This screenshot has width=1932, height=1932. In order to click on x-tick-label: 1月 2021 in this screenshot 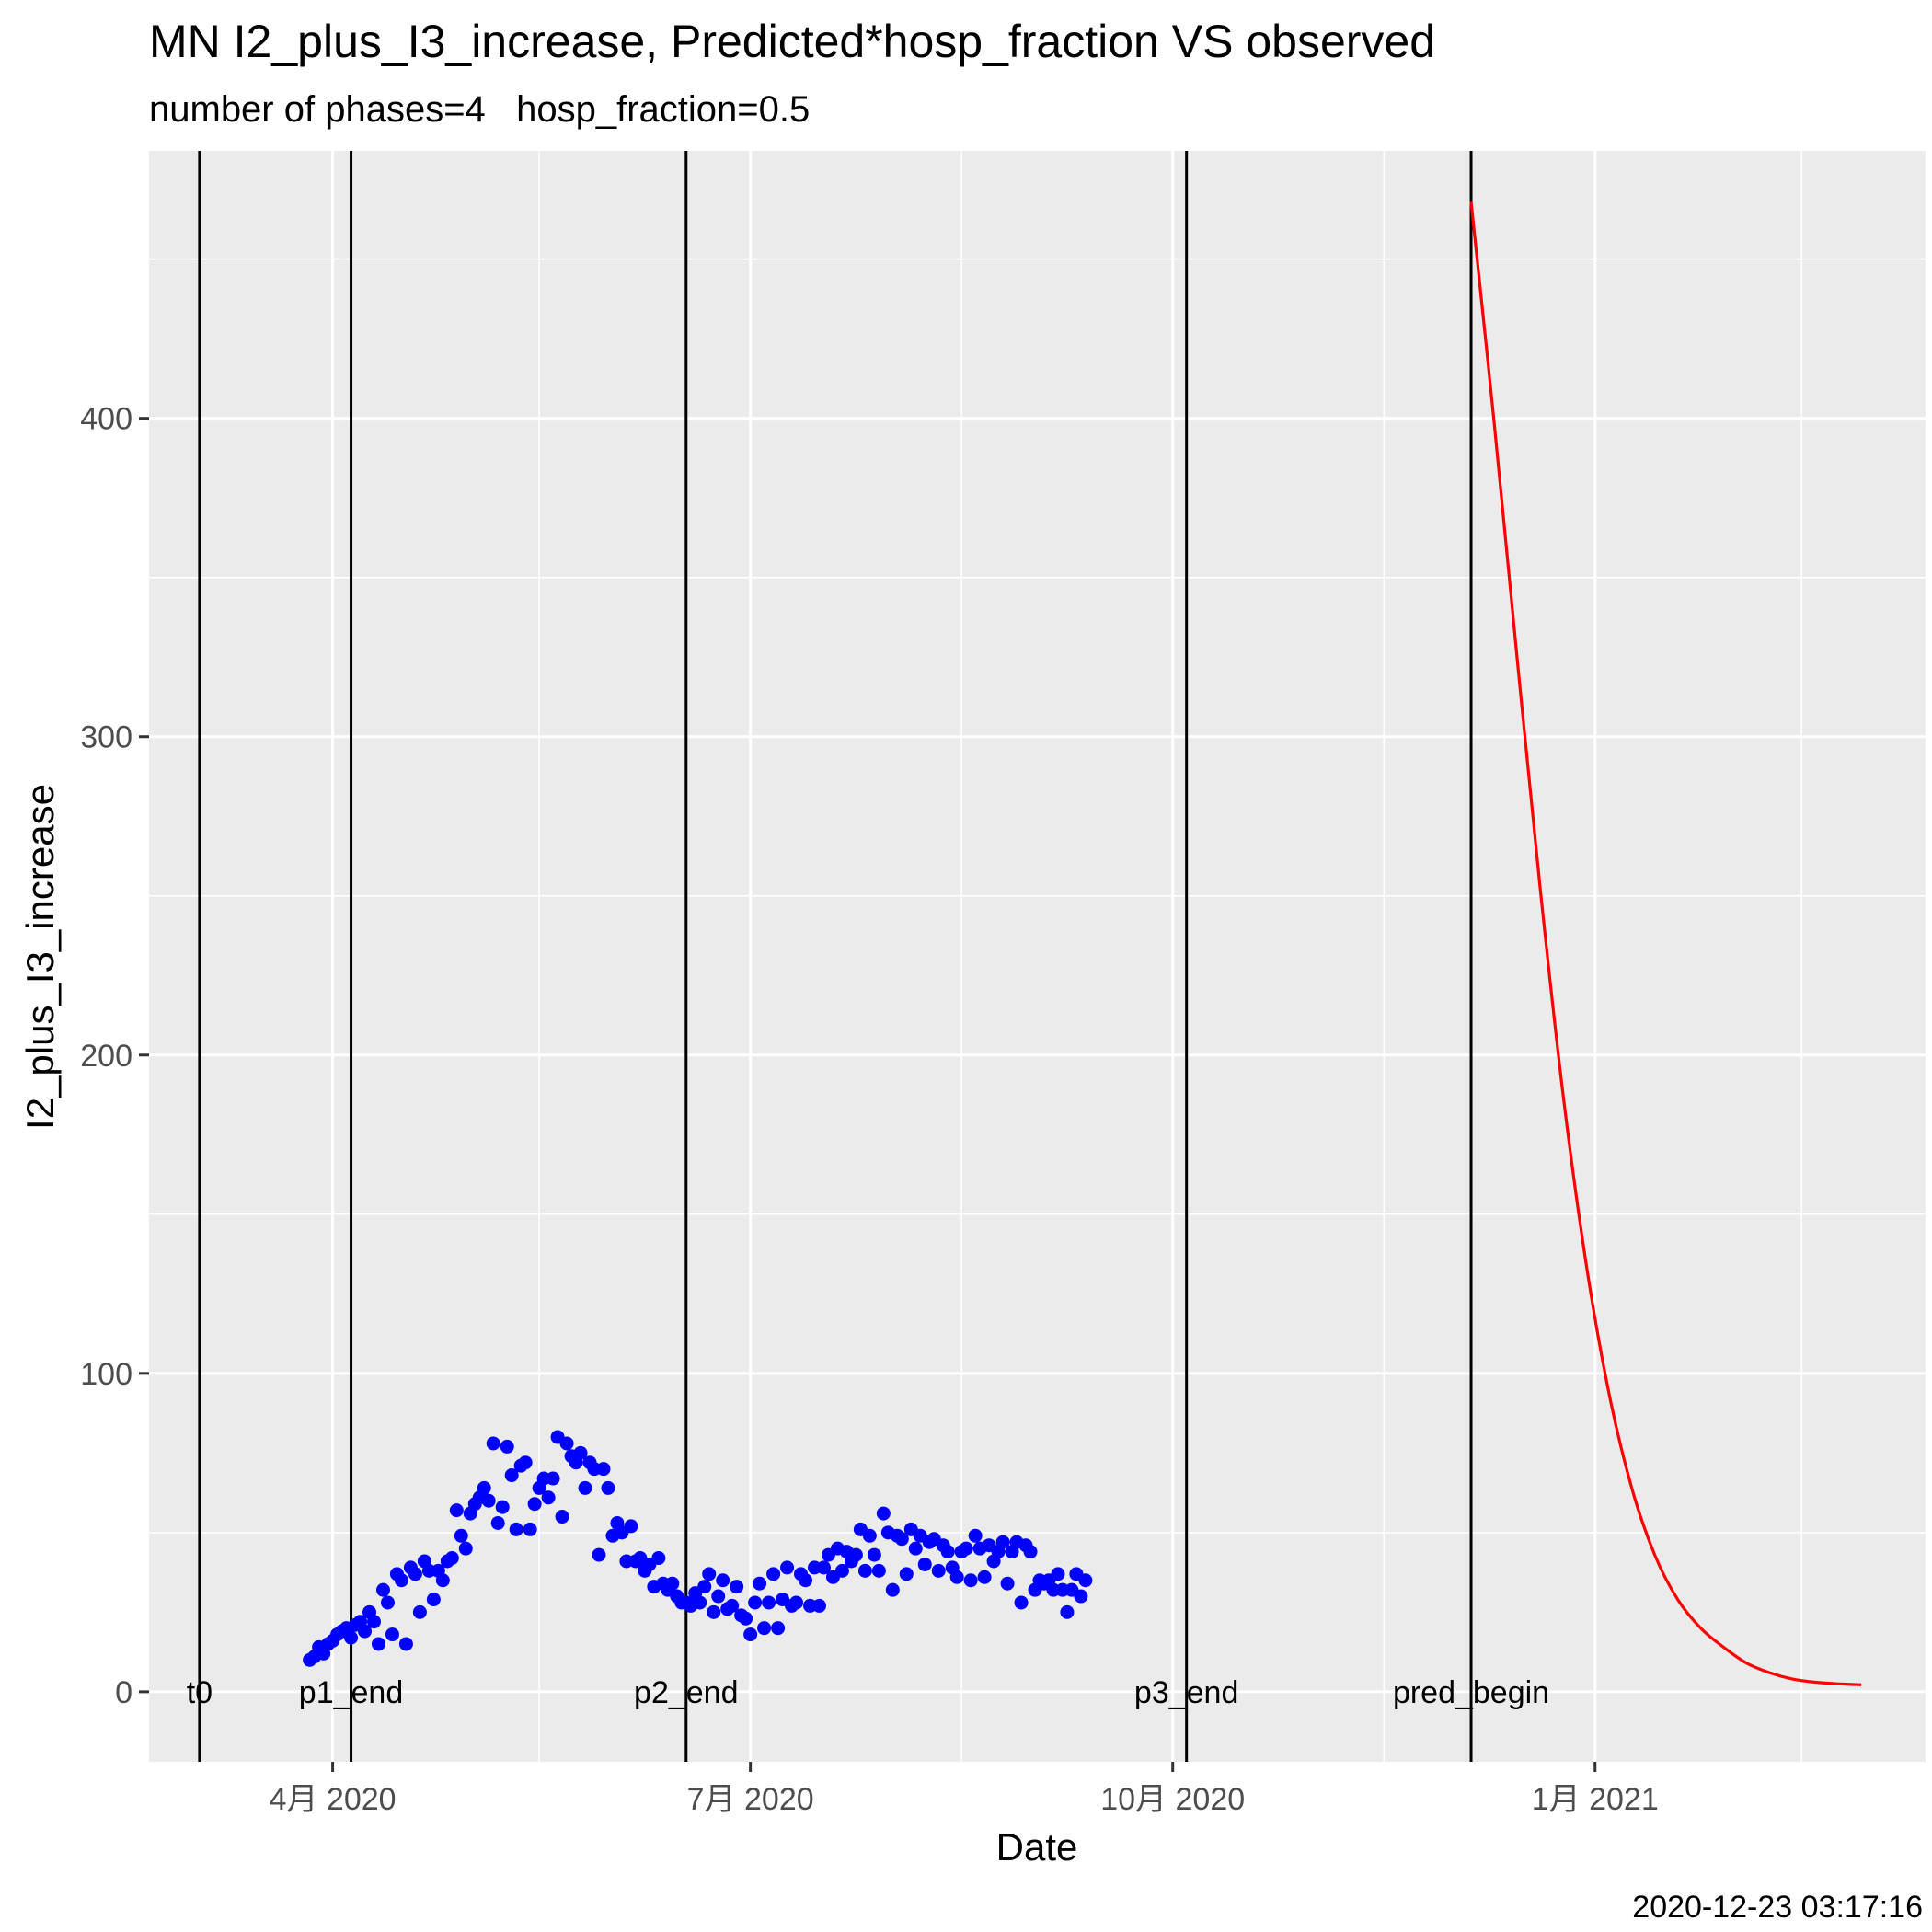, I will do `click(1595, 1799)`.